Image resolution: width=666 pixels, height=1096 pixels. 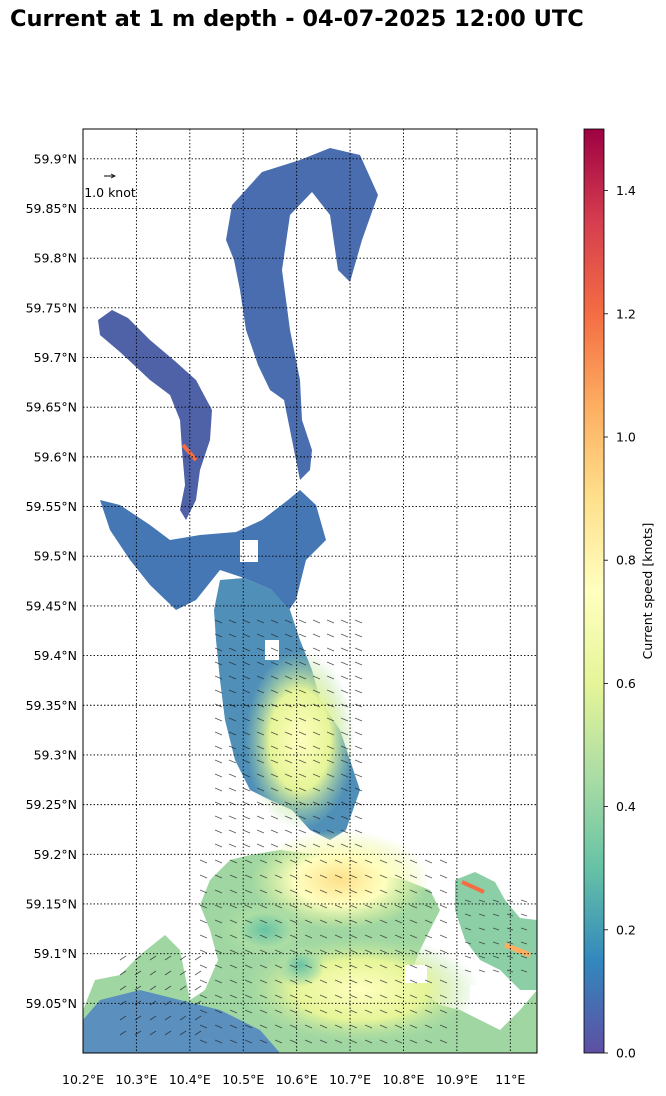 What do you see at coordinates (55, 357) in the screenshot?
I see `latitude-tick-label: 59.7°N` at bounding box center [55, 357].